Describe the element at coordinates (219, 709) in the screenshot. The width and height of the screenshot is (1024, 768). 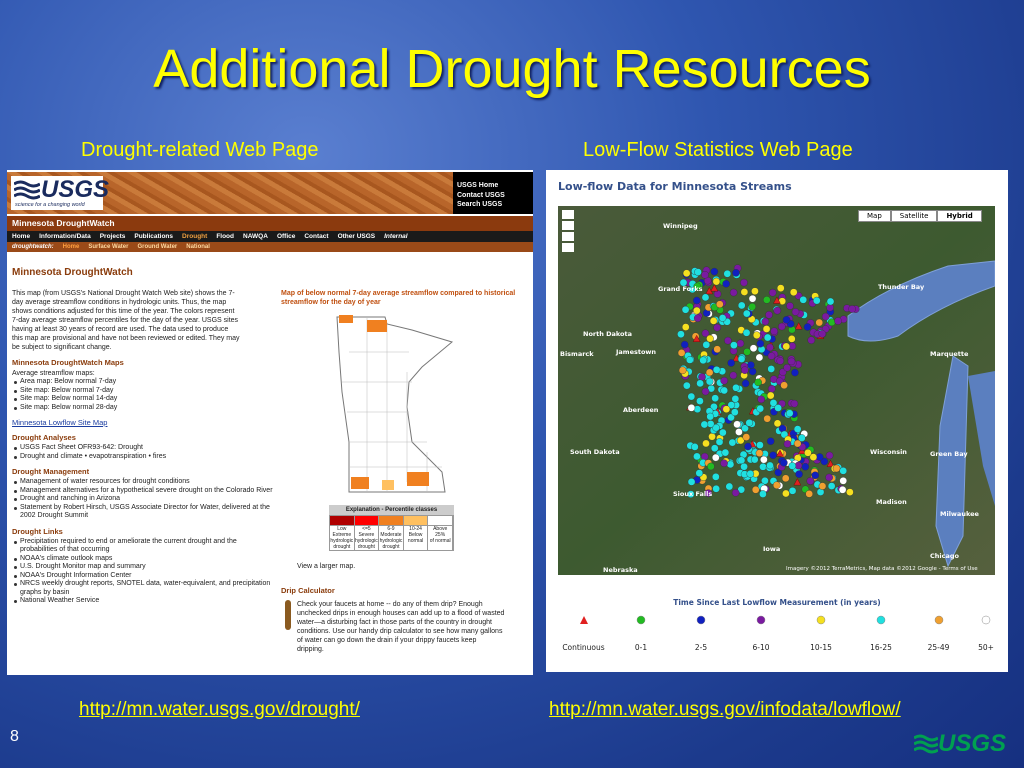
I see `drought-url: http://mn.water.usgs.gov/drought/` at that location.